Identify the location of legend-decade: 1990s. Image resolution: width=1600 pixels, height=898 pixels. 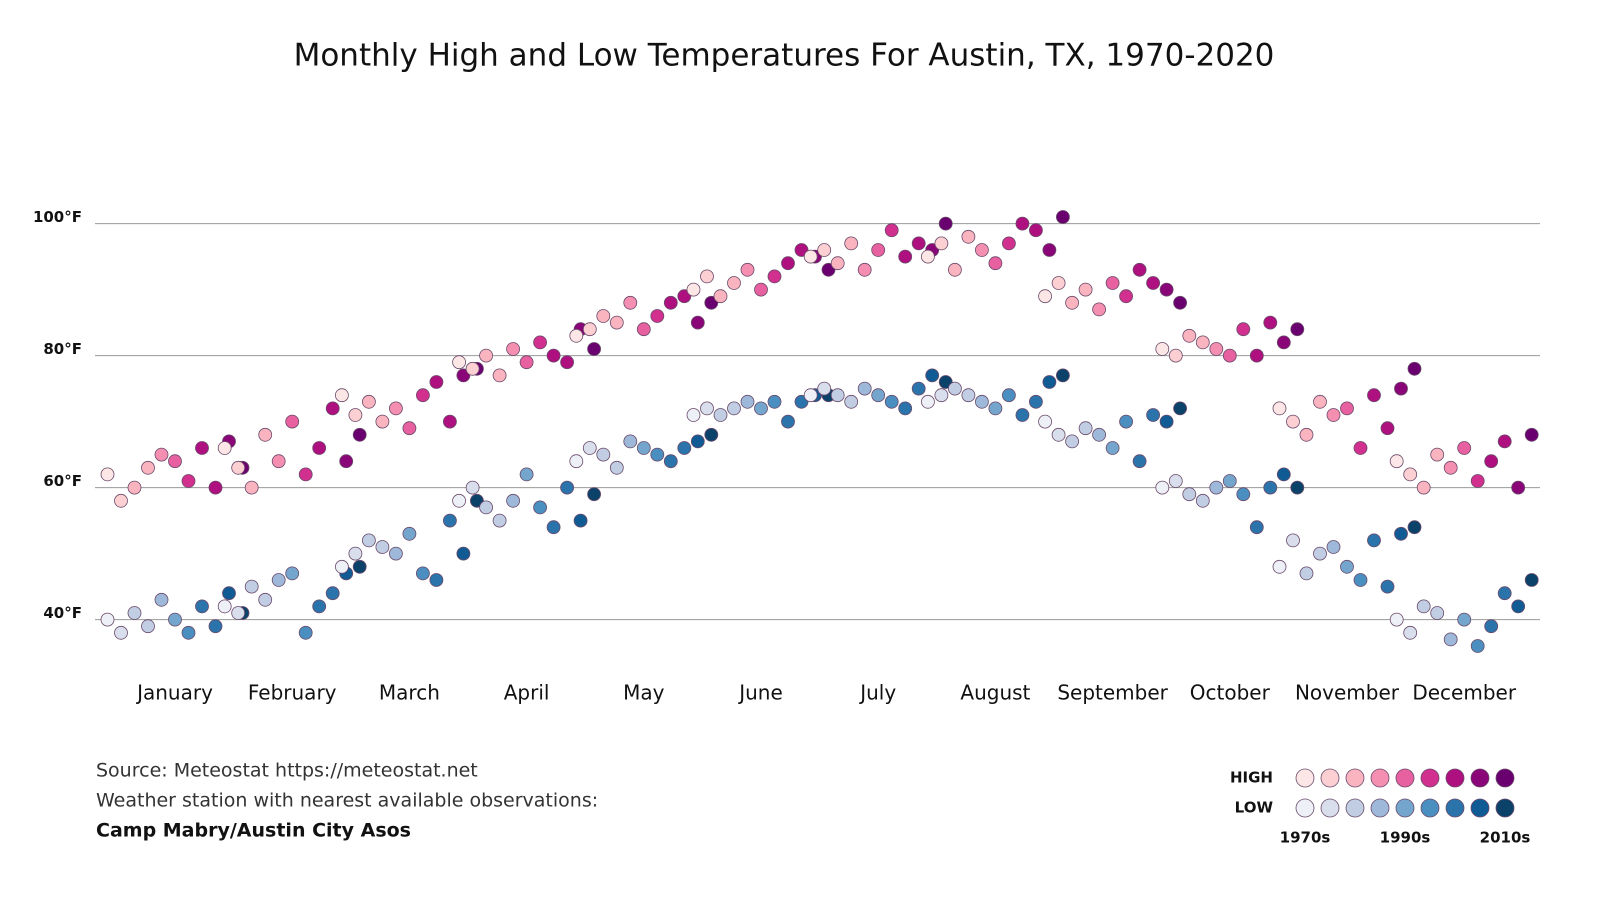
(1405, 838).